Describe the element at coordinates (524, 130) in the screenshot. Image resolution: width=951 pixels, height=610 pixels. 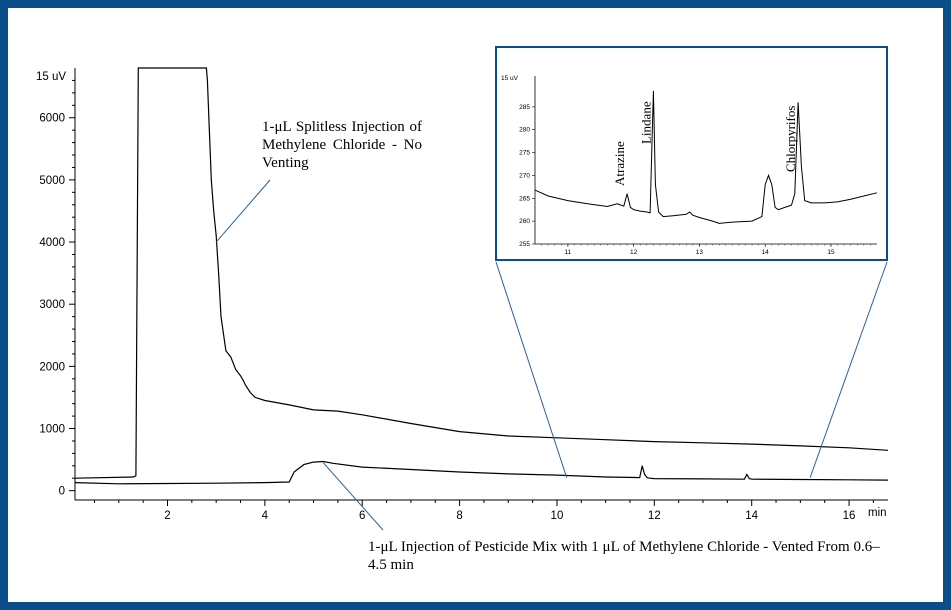
I see `inset-y-tick-label: 280` at that location.